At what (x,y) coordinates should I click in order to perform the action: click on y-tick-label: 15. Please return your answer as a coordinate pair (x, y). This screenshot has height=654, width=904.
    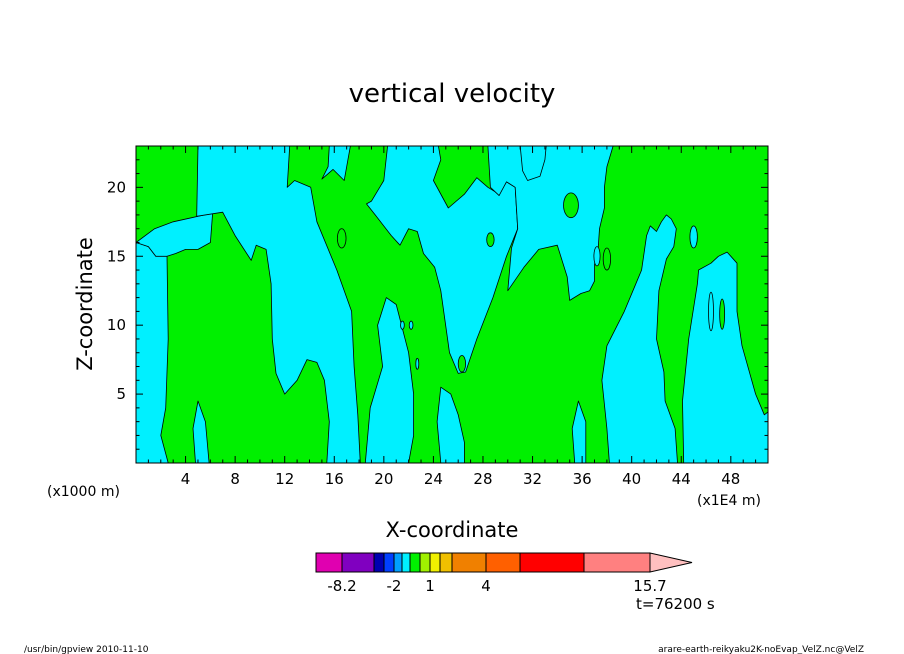
    Looking at the image, I should click on (116, 256).